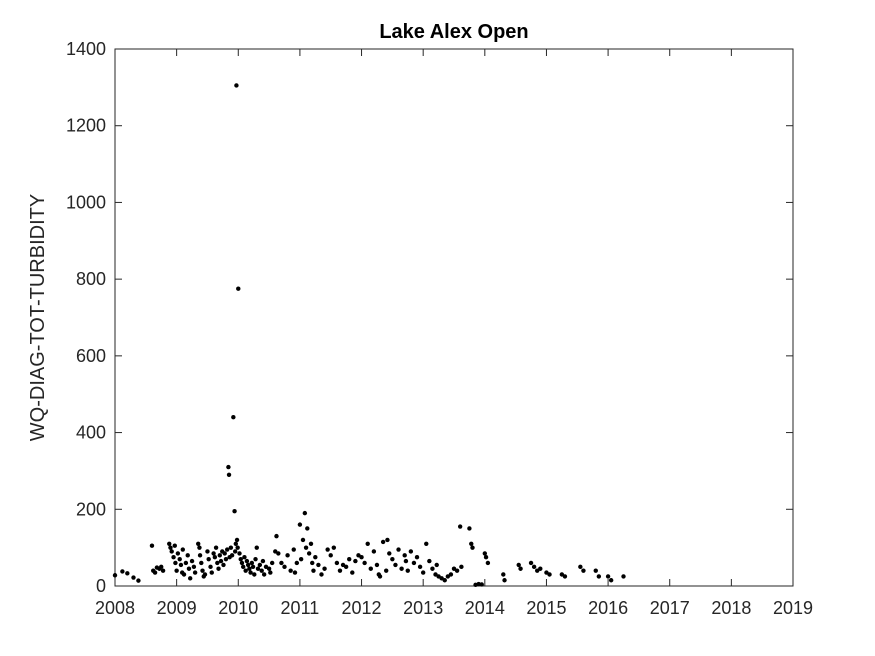 The height and width of the screenshot is (656, 875). Describe the element at coordinates (91, 279) in the screenshot. I see `y-tick-label: 800` at that location.